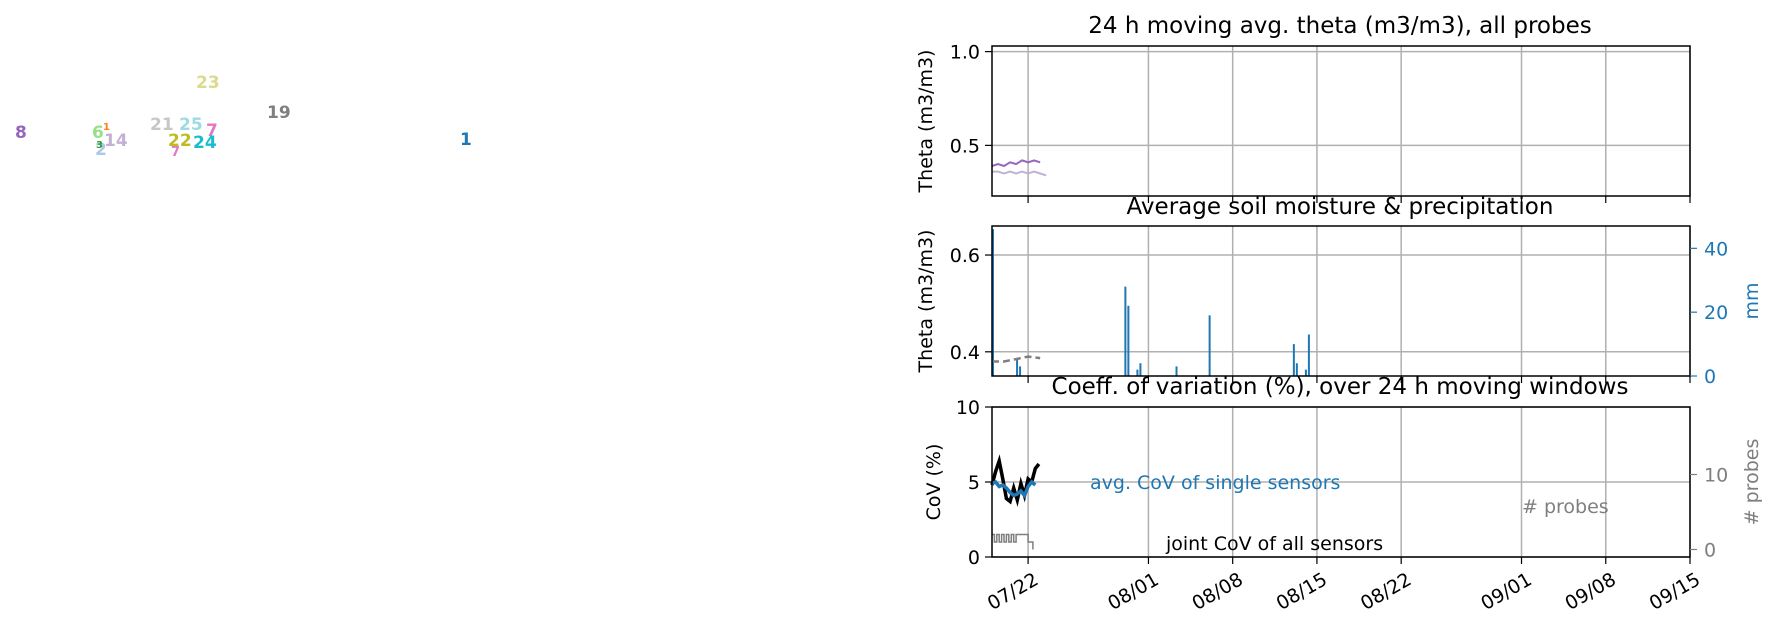 The image size is (1771, 633). I want to click on probe-label-24: 24, so click(205, 143).